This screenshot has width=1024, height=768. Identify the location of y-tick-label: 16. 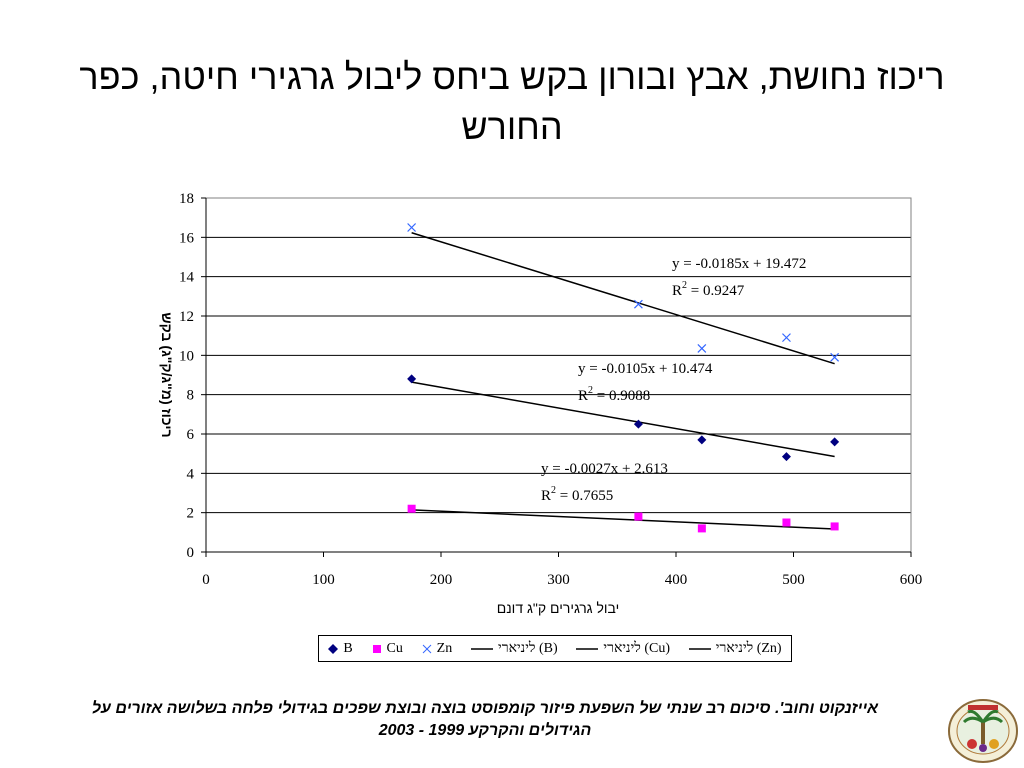
(187, 238).